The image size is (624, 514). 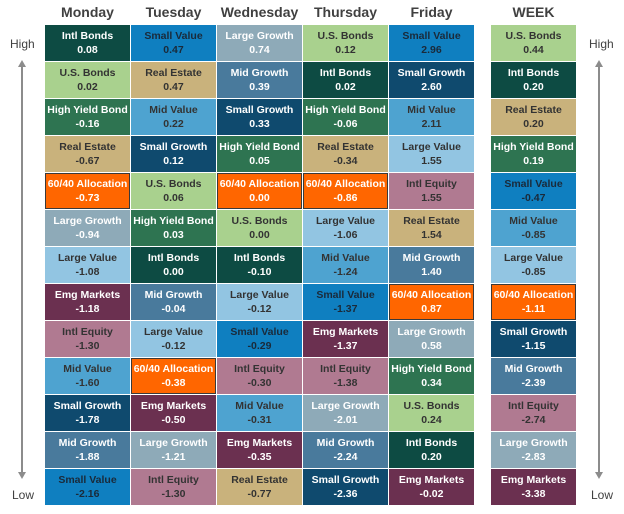 I want to click on asset-cell: Large Growth 0.74, so click(x=259, y=43).